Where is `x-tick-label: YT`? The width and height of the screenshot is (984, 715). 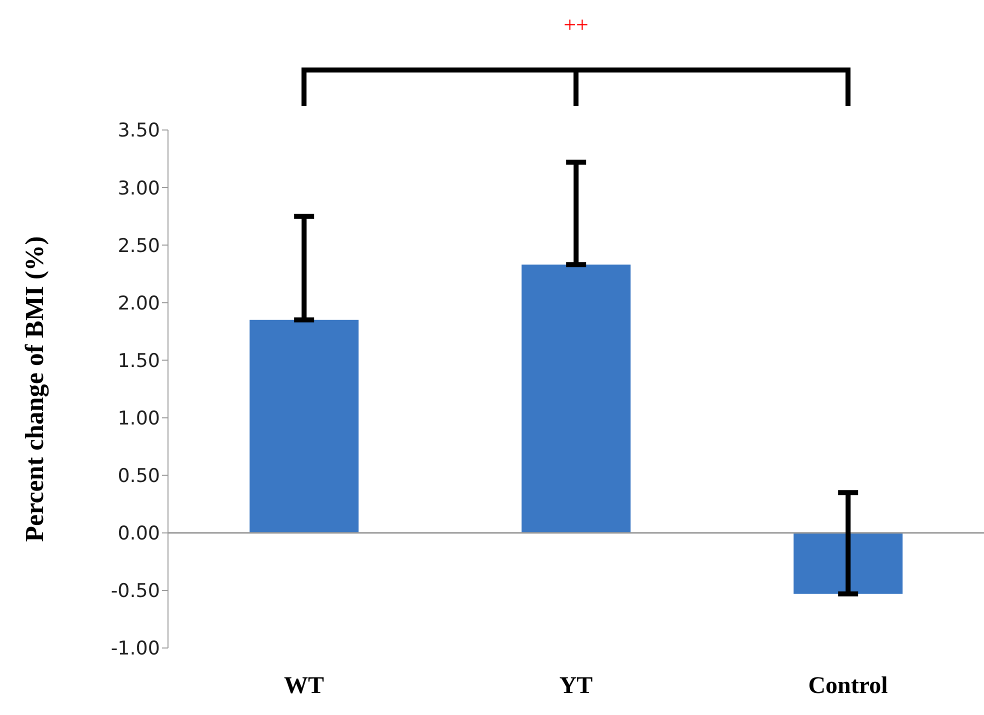 x-tick-label: YT is located at coordinates (576, 686).